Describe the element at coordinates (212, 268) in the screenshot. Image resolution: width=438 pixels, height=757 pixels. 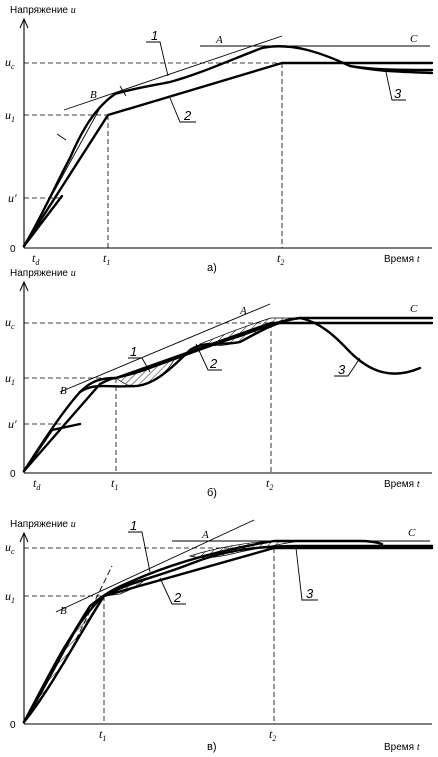
I see `caption-a: а)` at that location.